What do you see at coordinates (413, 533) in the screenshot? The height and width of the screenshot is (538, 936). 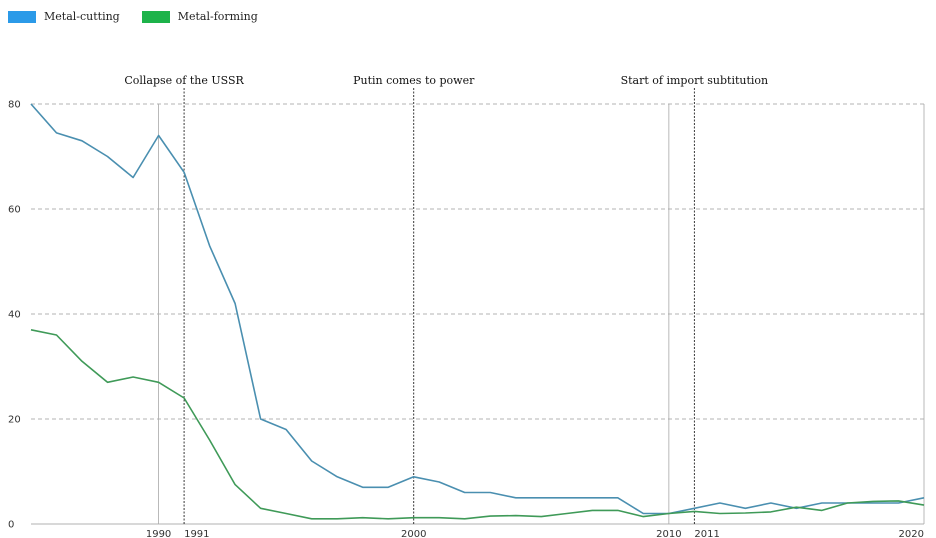 I see `x-tick-label-2000: 2000` at bounding box center [413, 533].